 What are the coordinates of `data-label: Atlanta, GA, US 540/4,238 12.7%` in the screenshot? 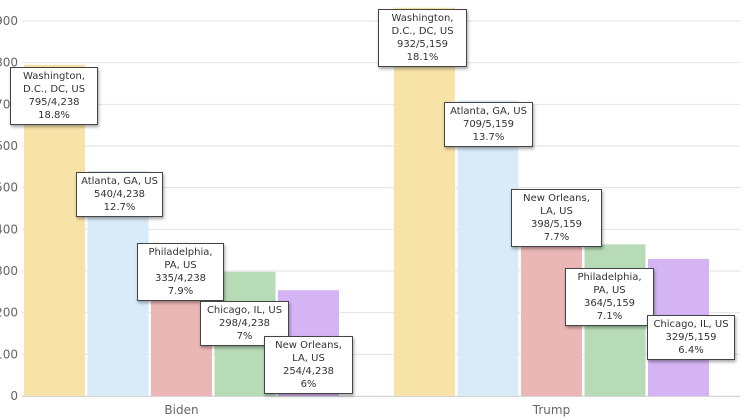 It's located at (119, 194).